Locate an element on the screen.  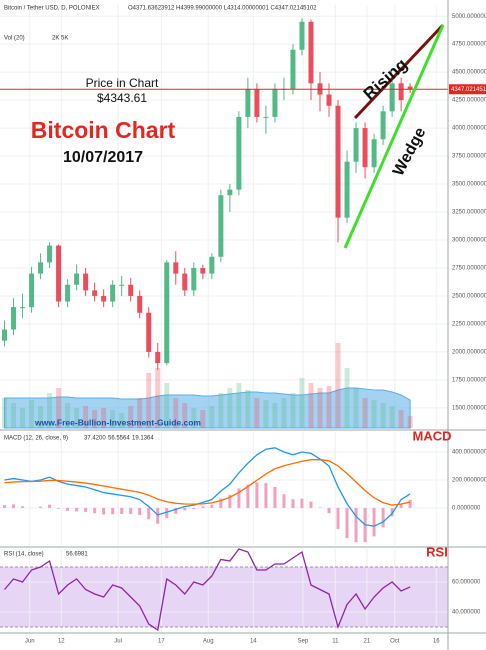
y-tick-label: 5000.00000000 is located at coordinates (469, 17).